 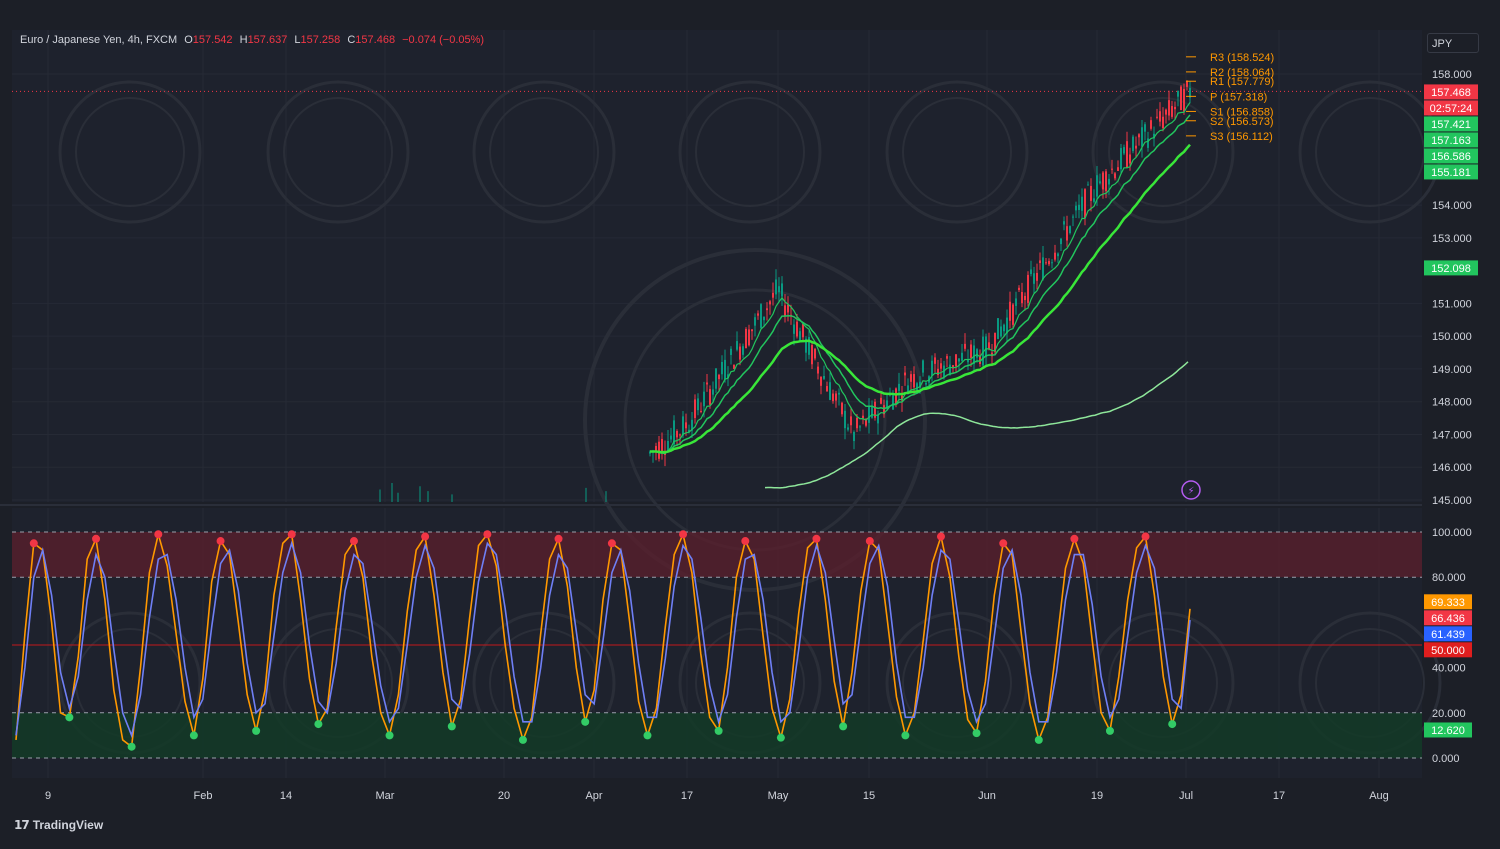 I want to click on pivot-label: R3 (158.524), so click(x=1242, y=58).